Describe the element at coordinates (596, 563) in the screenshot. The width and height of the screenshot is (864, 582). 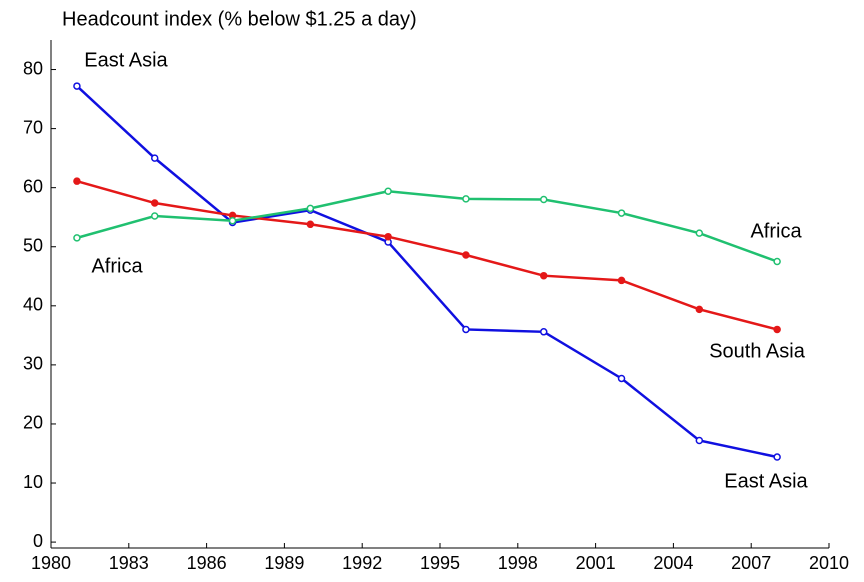
I see `x-tick-label: 2001` at that location.